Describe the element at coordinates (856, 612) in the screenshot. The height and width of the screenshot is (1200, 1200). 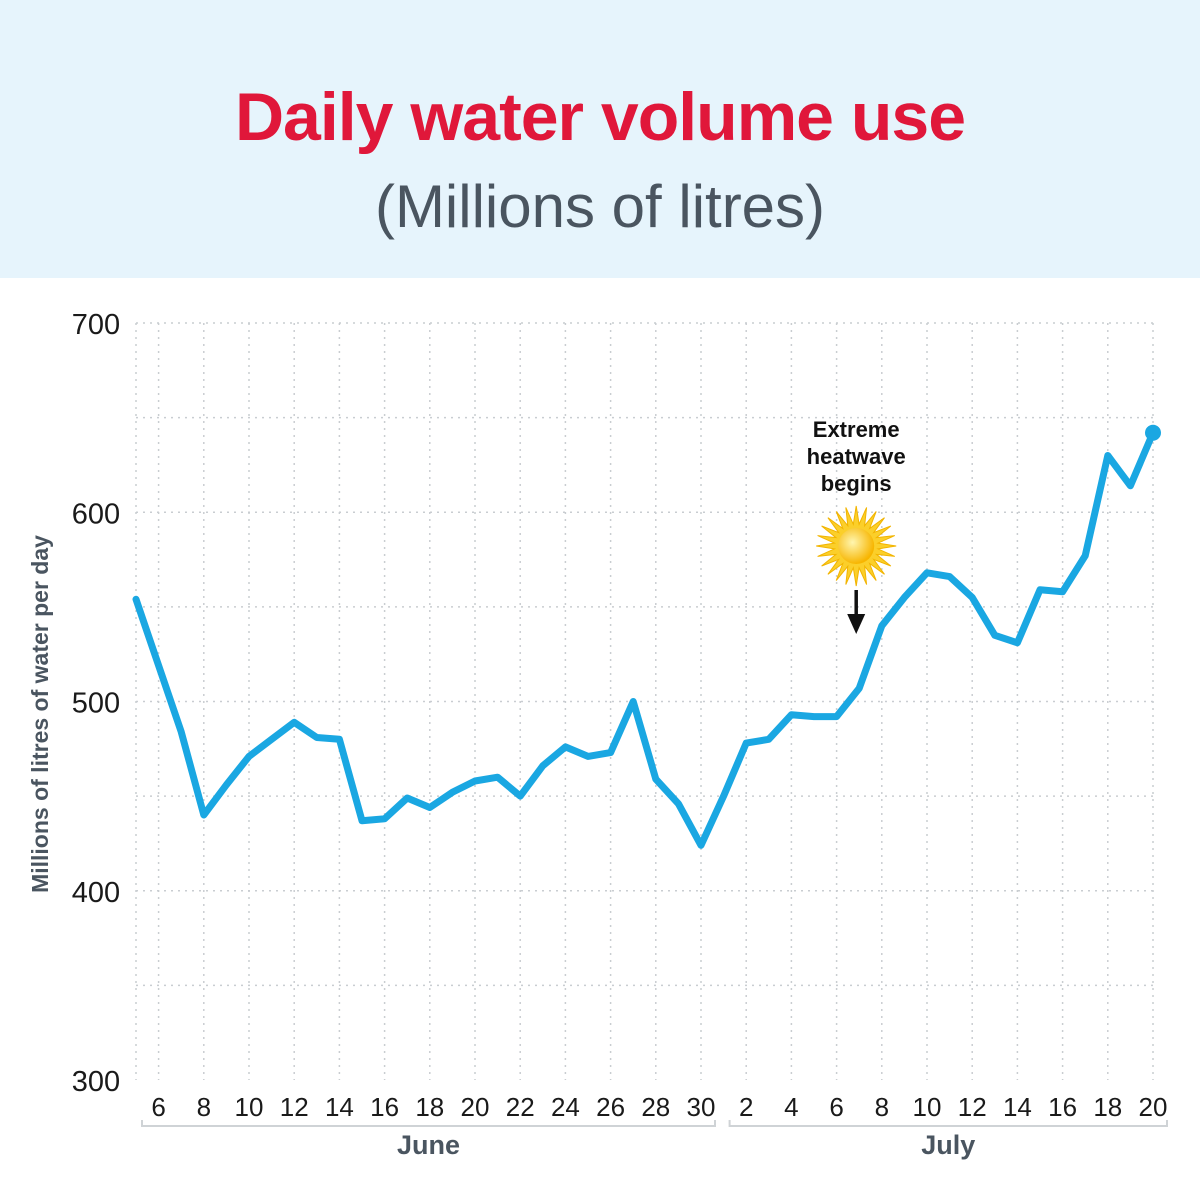
I see `down-arrow-icon` at that location.